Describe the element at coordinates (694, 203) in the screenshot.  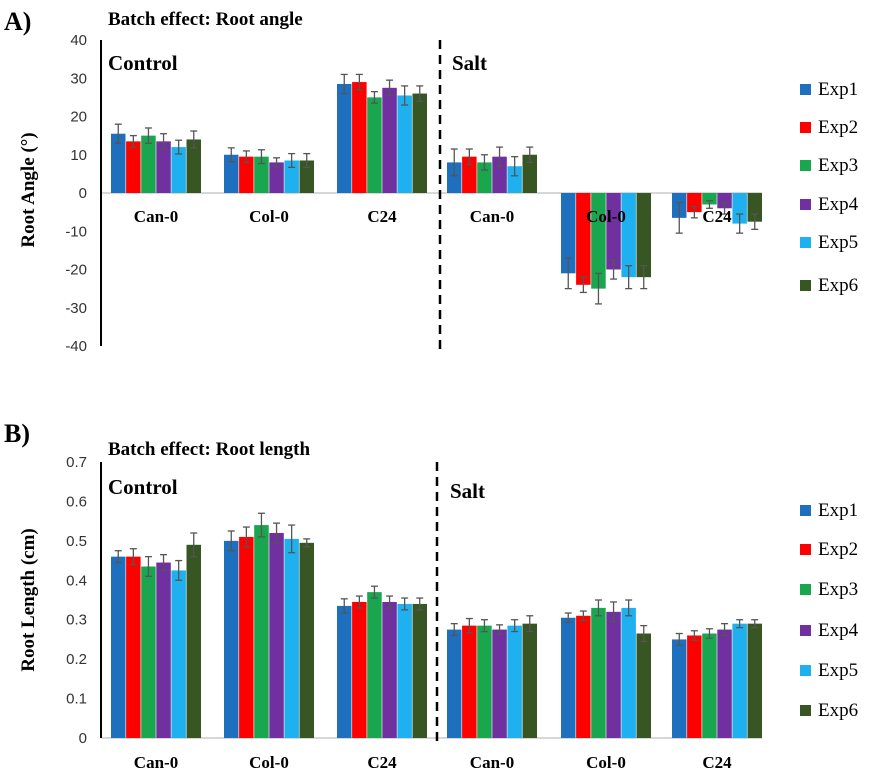
I see `bar-exp2-c24` at that location.